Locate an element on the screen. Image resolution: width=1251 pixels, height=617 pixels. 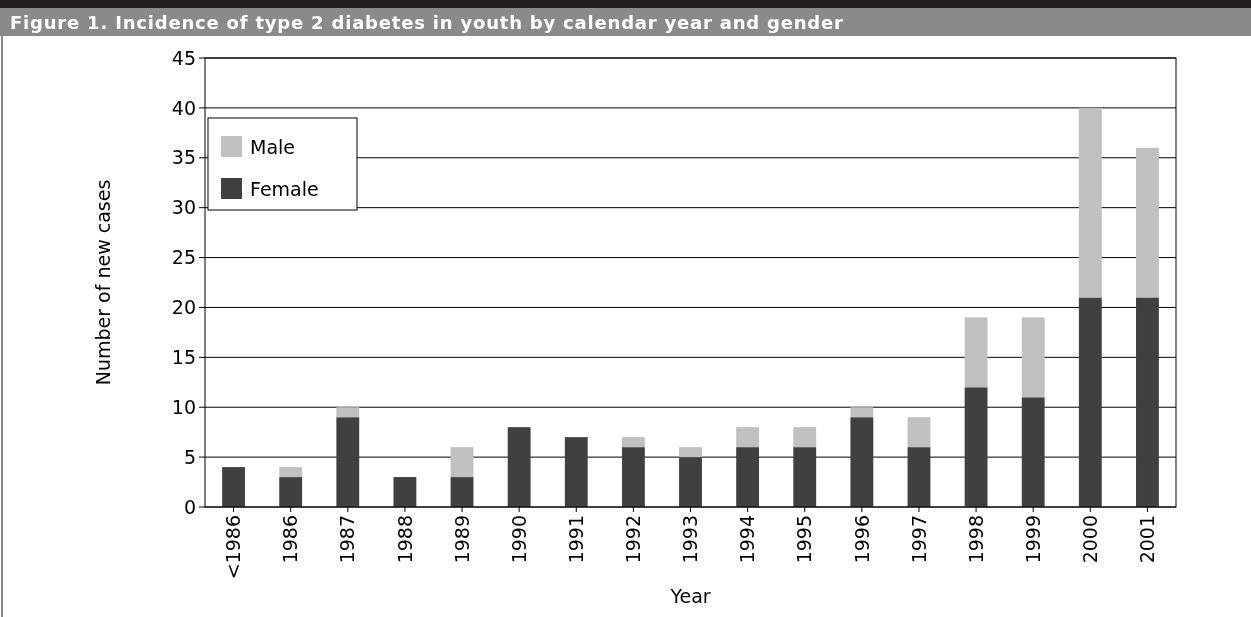
x-tick-label: 2000 is located at coordinates (1089, 539).